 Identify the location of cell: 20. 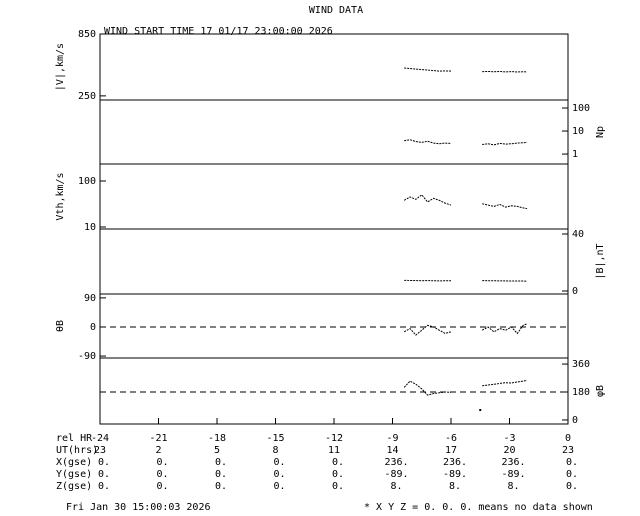
(509, 450).